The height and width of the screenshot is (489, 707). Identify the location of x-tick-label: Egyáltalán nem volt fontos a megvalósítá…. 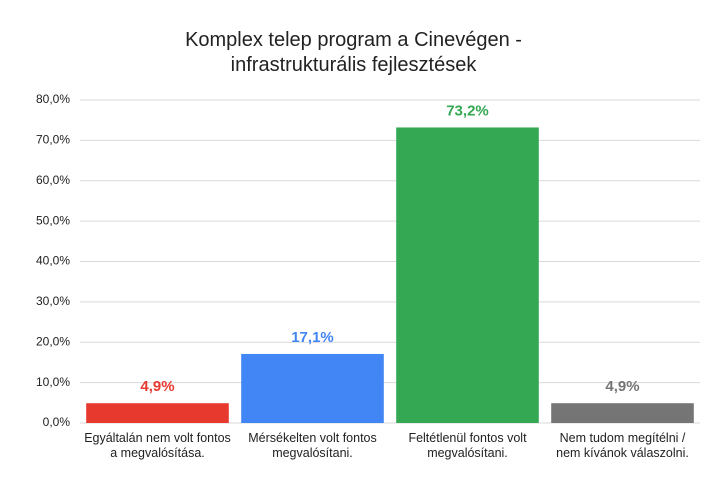
(157, 445).